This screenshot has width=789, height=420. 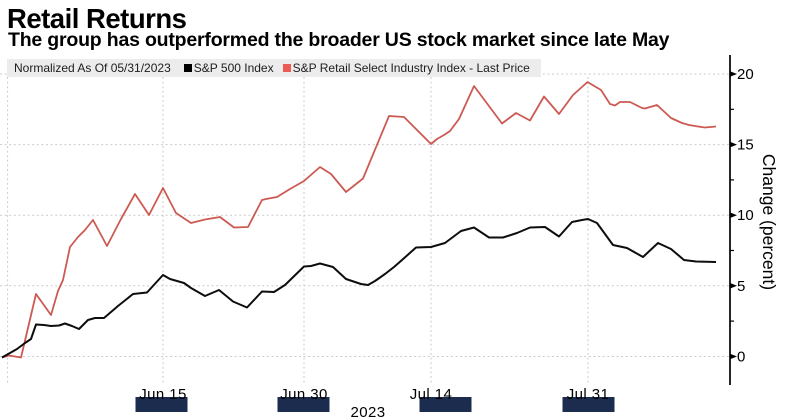 I want to click on svg-text: 0, so click(x=741, y=357).